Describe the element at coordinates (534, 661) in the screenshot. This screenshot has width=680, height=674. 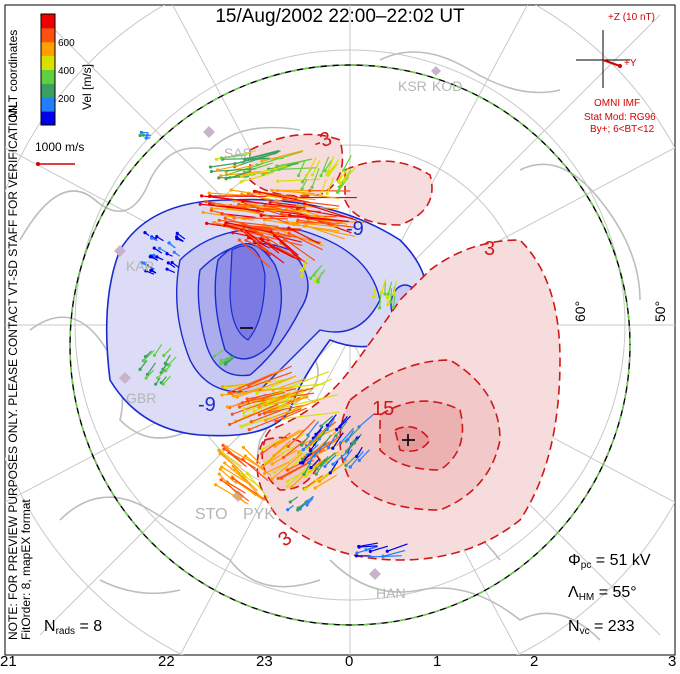
I see `mlt-tick-2: 2` at that location.